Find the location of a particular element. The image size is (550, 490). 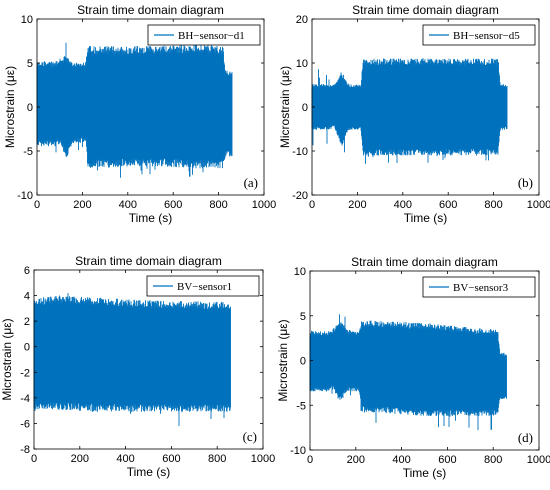

y-axis-label-a: Microstrain (με) is located at coordinates (10, 107).